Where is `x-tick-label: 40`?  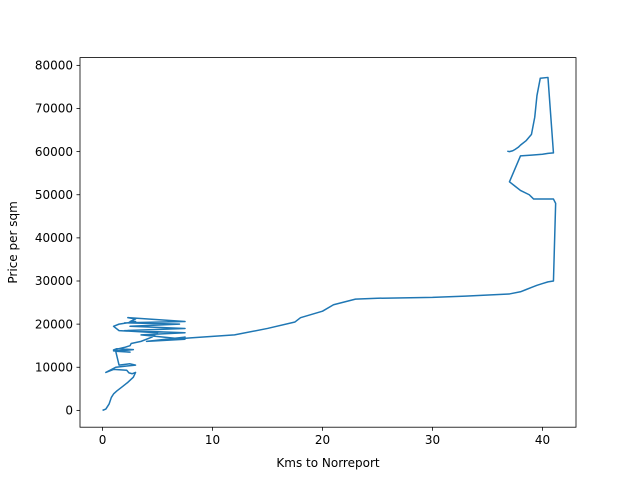
x-tick-label: 40 is located at coordinates (542, 440).